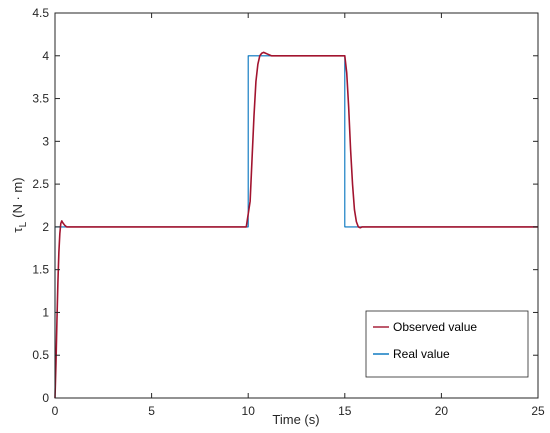 The image size is (550, 433). Describe the element at coordinates (442, 411) in the screenshot. I see `x-tick-label: 20` at that location.